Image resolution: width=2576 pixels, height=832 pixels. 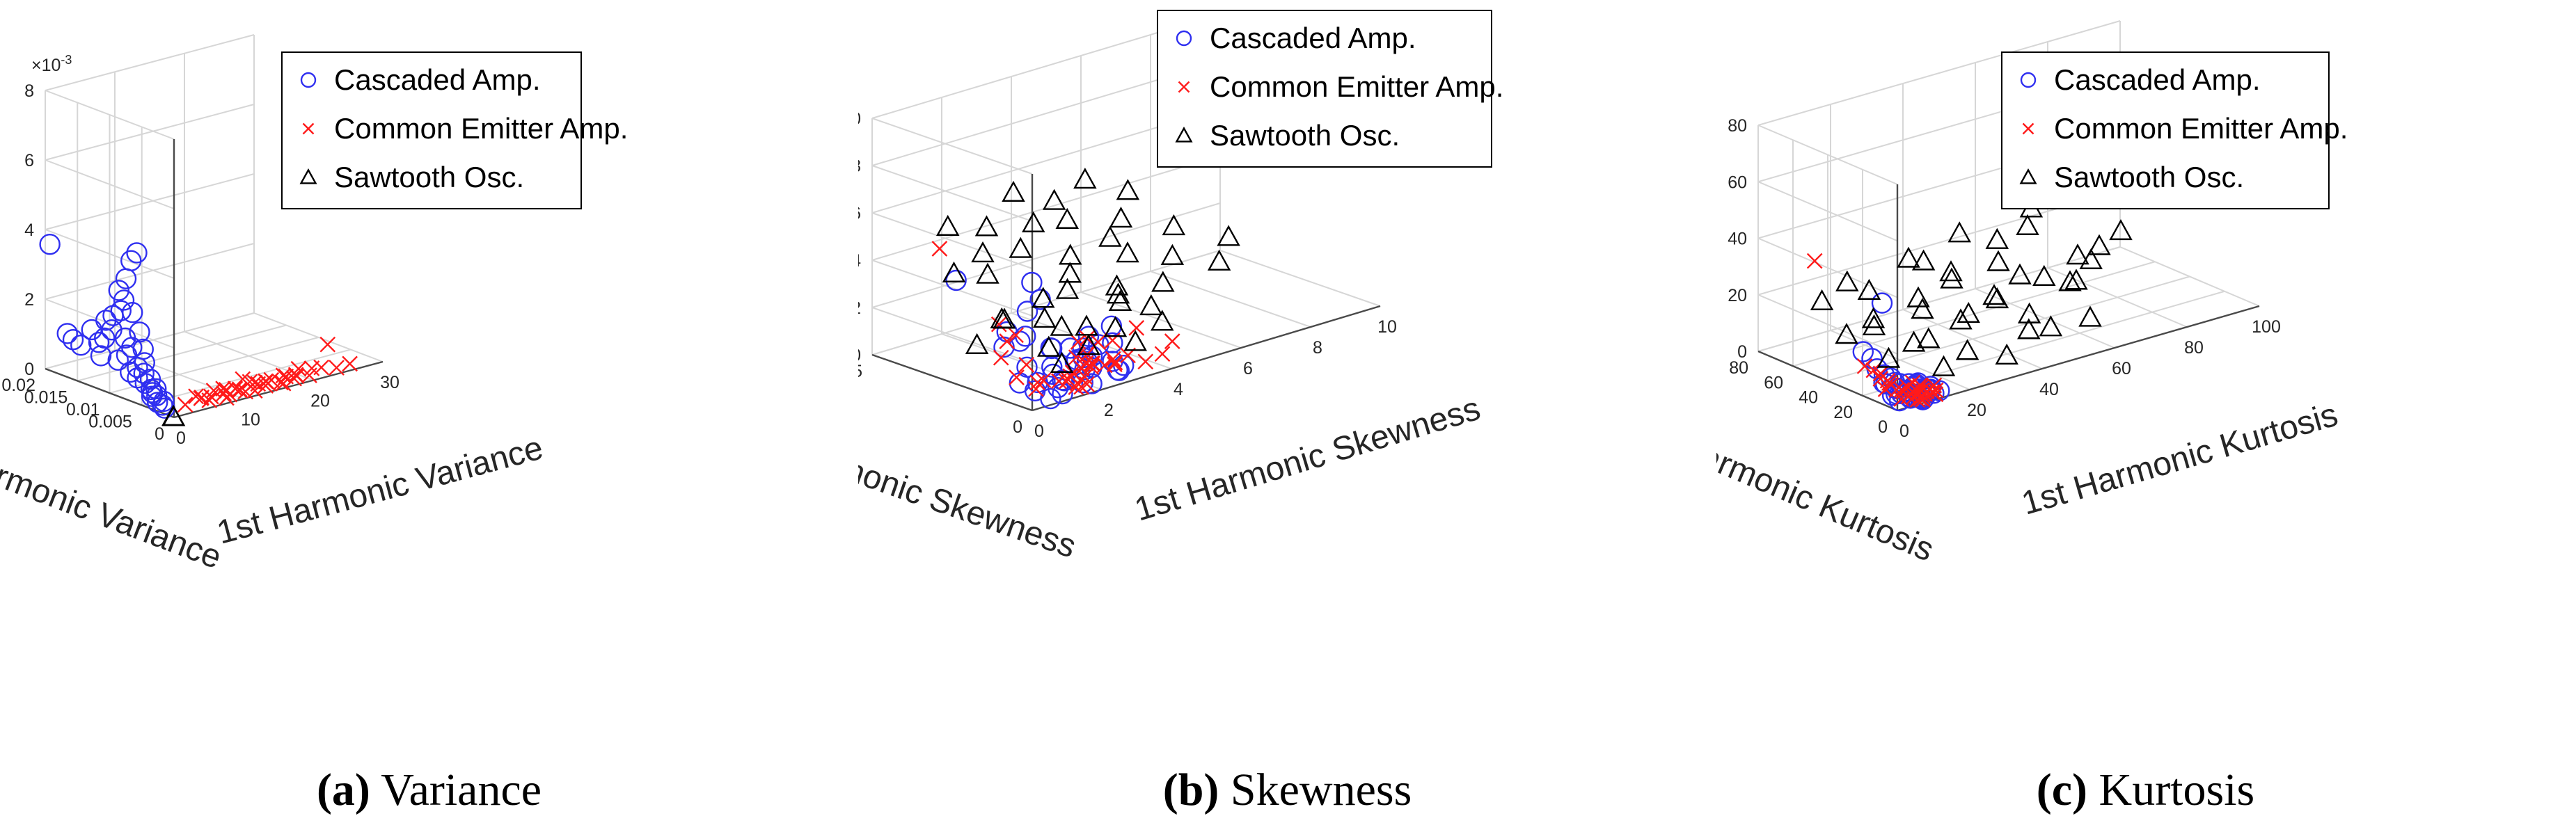 What do you see at coordinates (29, 160) in the screenshot?
I see `z-tick-label: 6` at bounding box center [29, 160].